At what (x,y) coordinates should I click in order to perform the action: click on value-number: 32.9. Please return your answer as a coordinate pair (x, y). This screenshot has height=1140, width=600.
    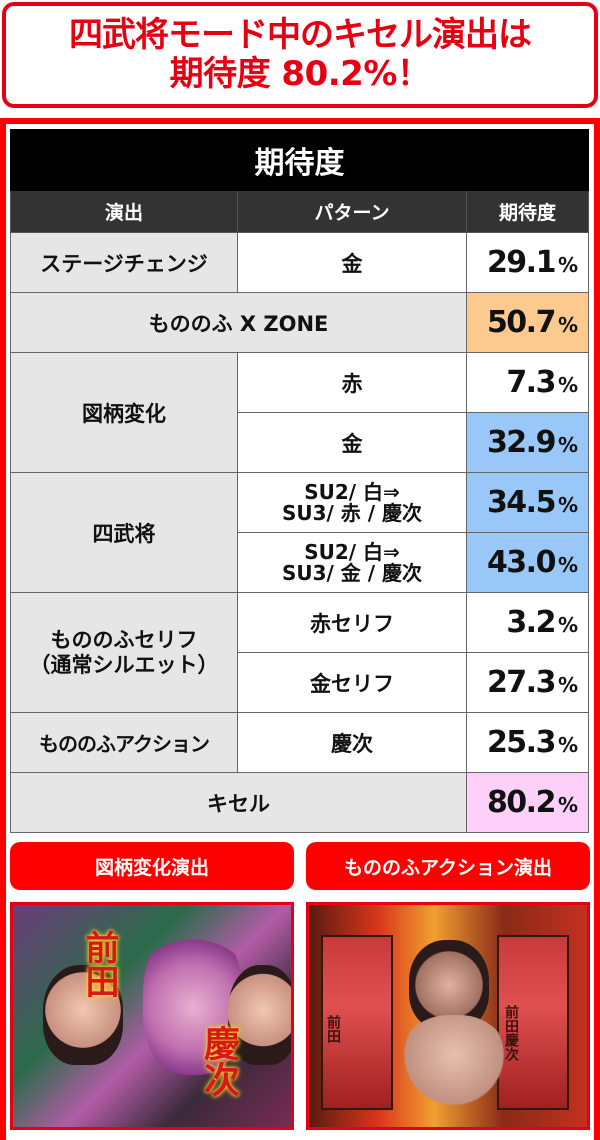
    Looking at the image, I should click on (521, 442).